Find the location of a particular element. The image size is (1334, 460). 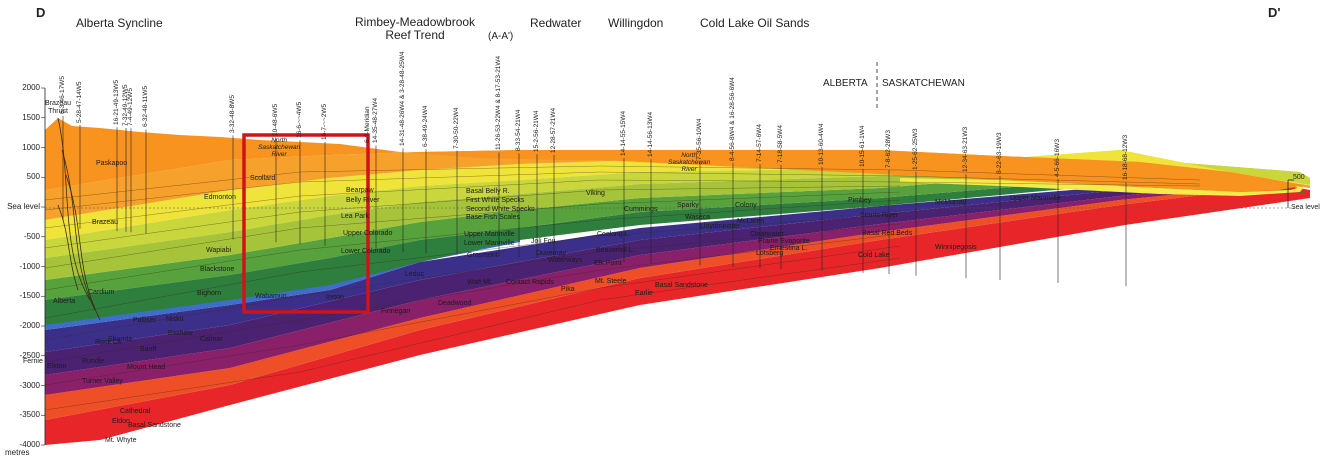

well-label: 7-35-56-10W4 is located at coordinates (699, 138).